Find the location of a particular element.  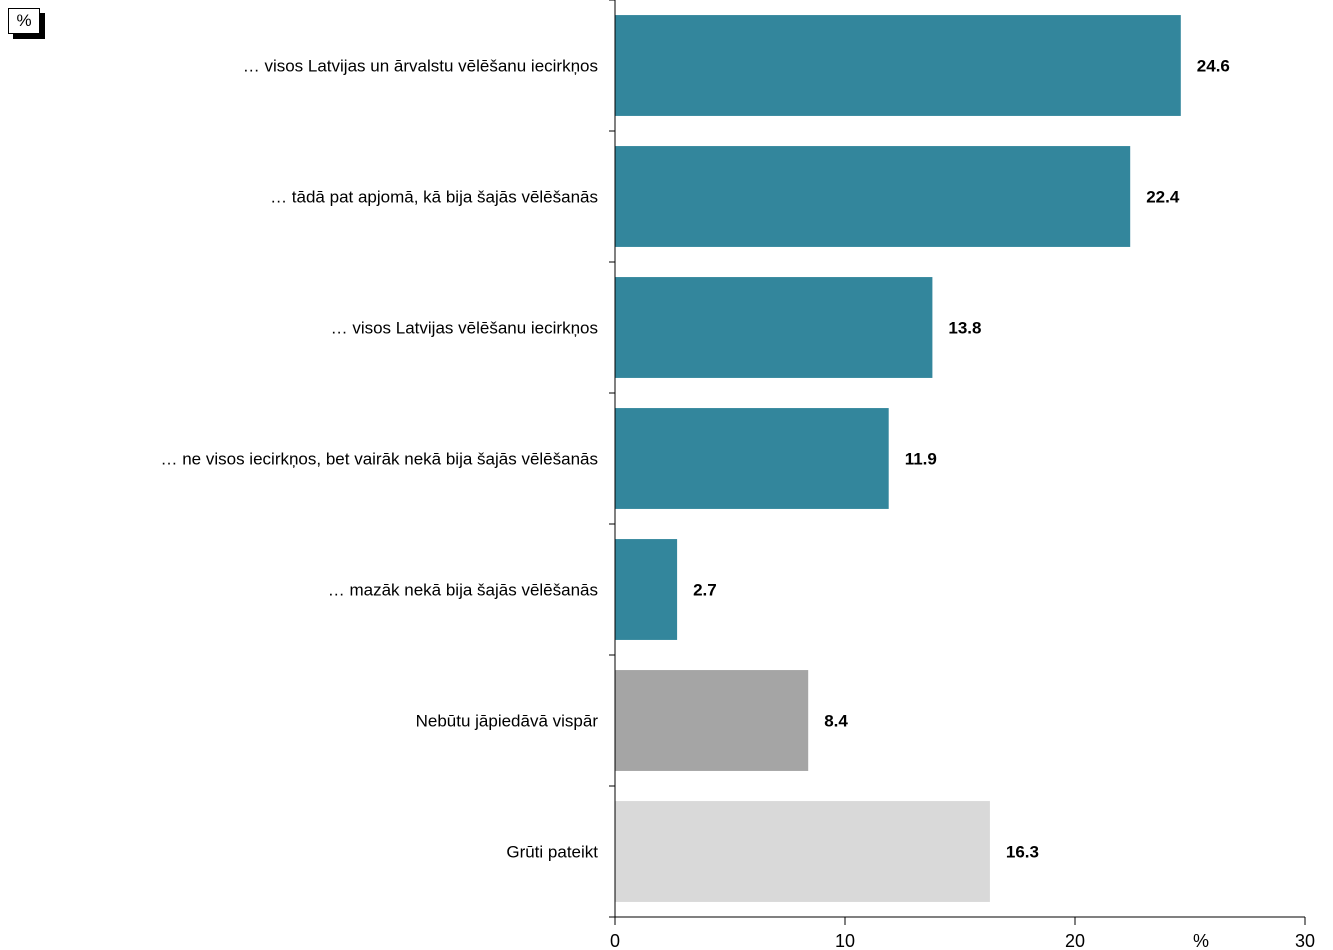

value-label: 16.3 is located at coordinates (1022, 852).